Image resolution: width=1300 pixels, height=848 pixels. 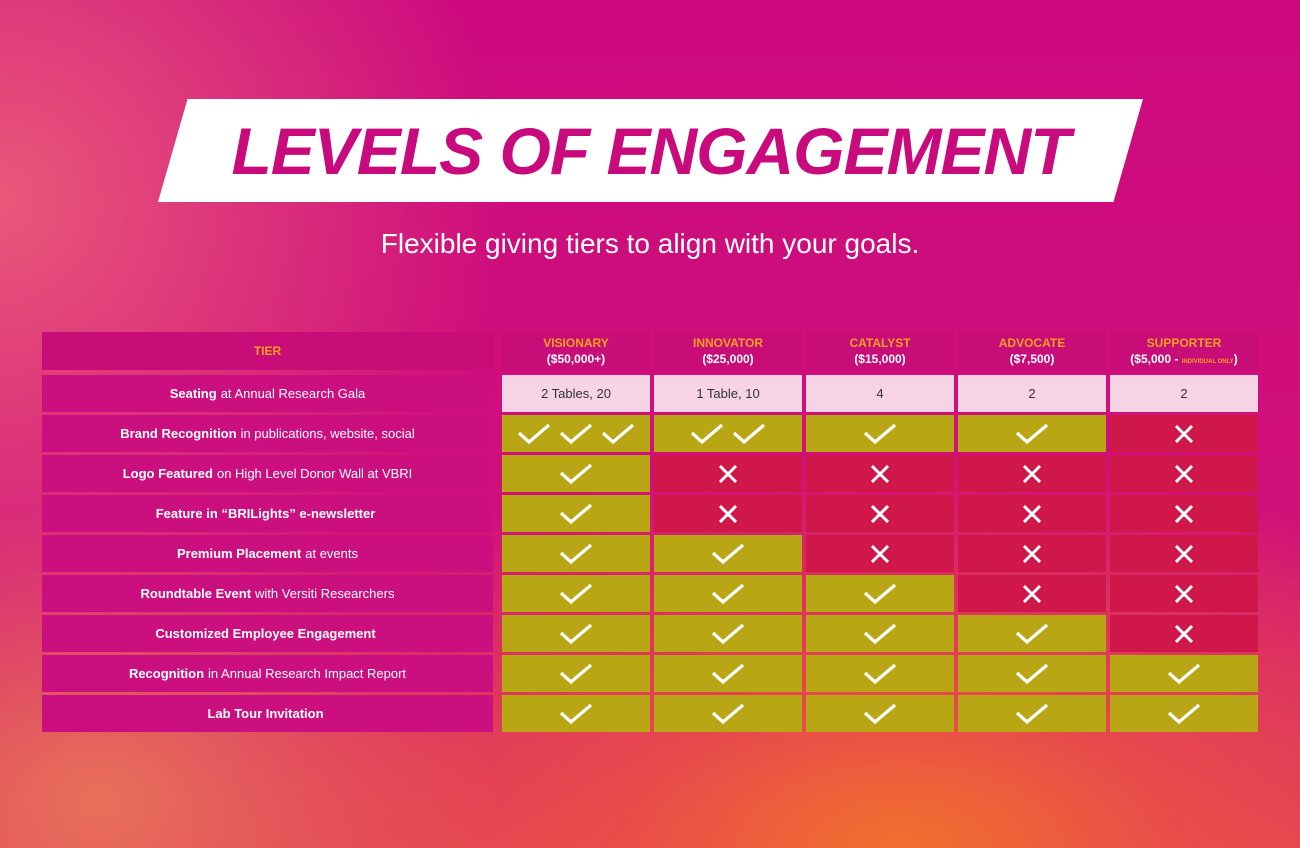 What do you see at coordinates (728, 351) in the screenshot?
I see `tier-column-header: INNOVATOR ($25,000)` at bounding box center [728, 351].